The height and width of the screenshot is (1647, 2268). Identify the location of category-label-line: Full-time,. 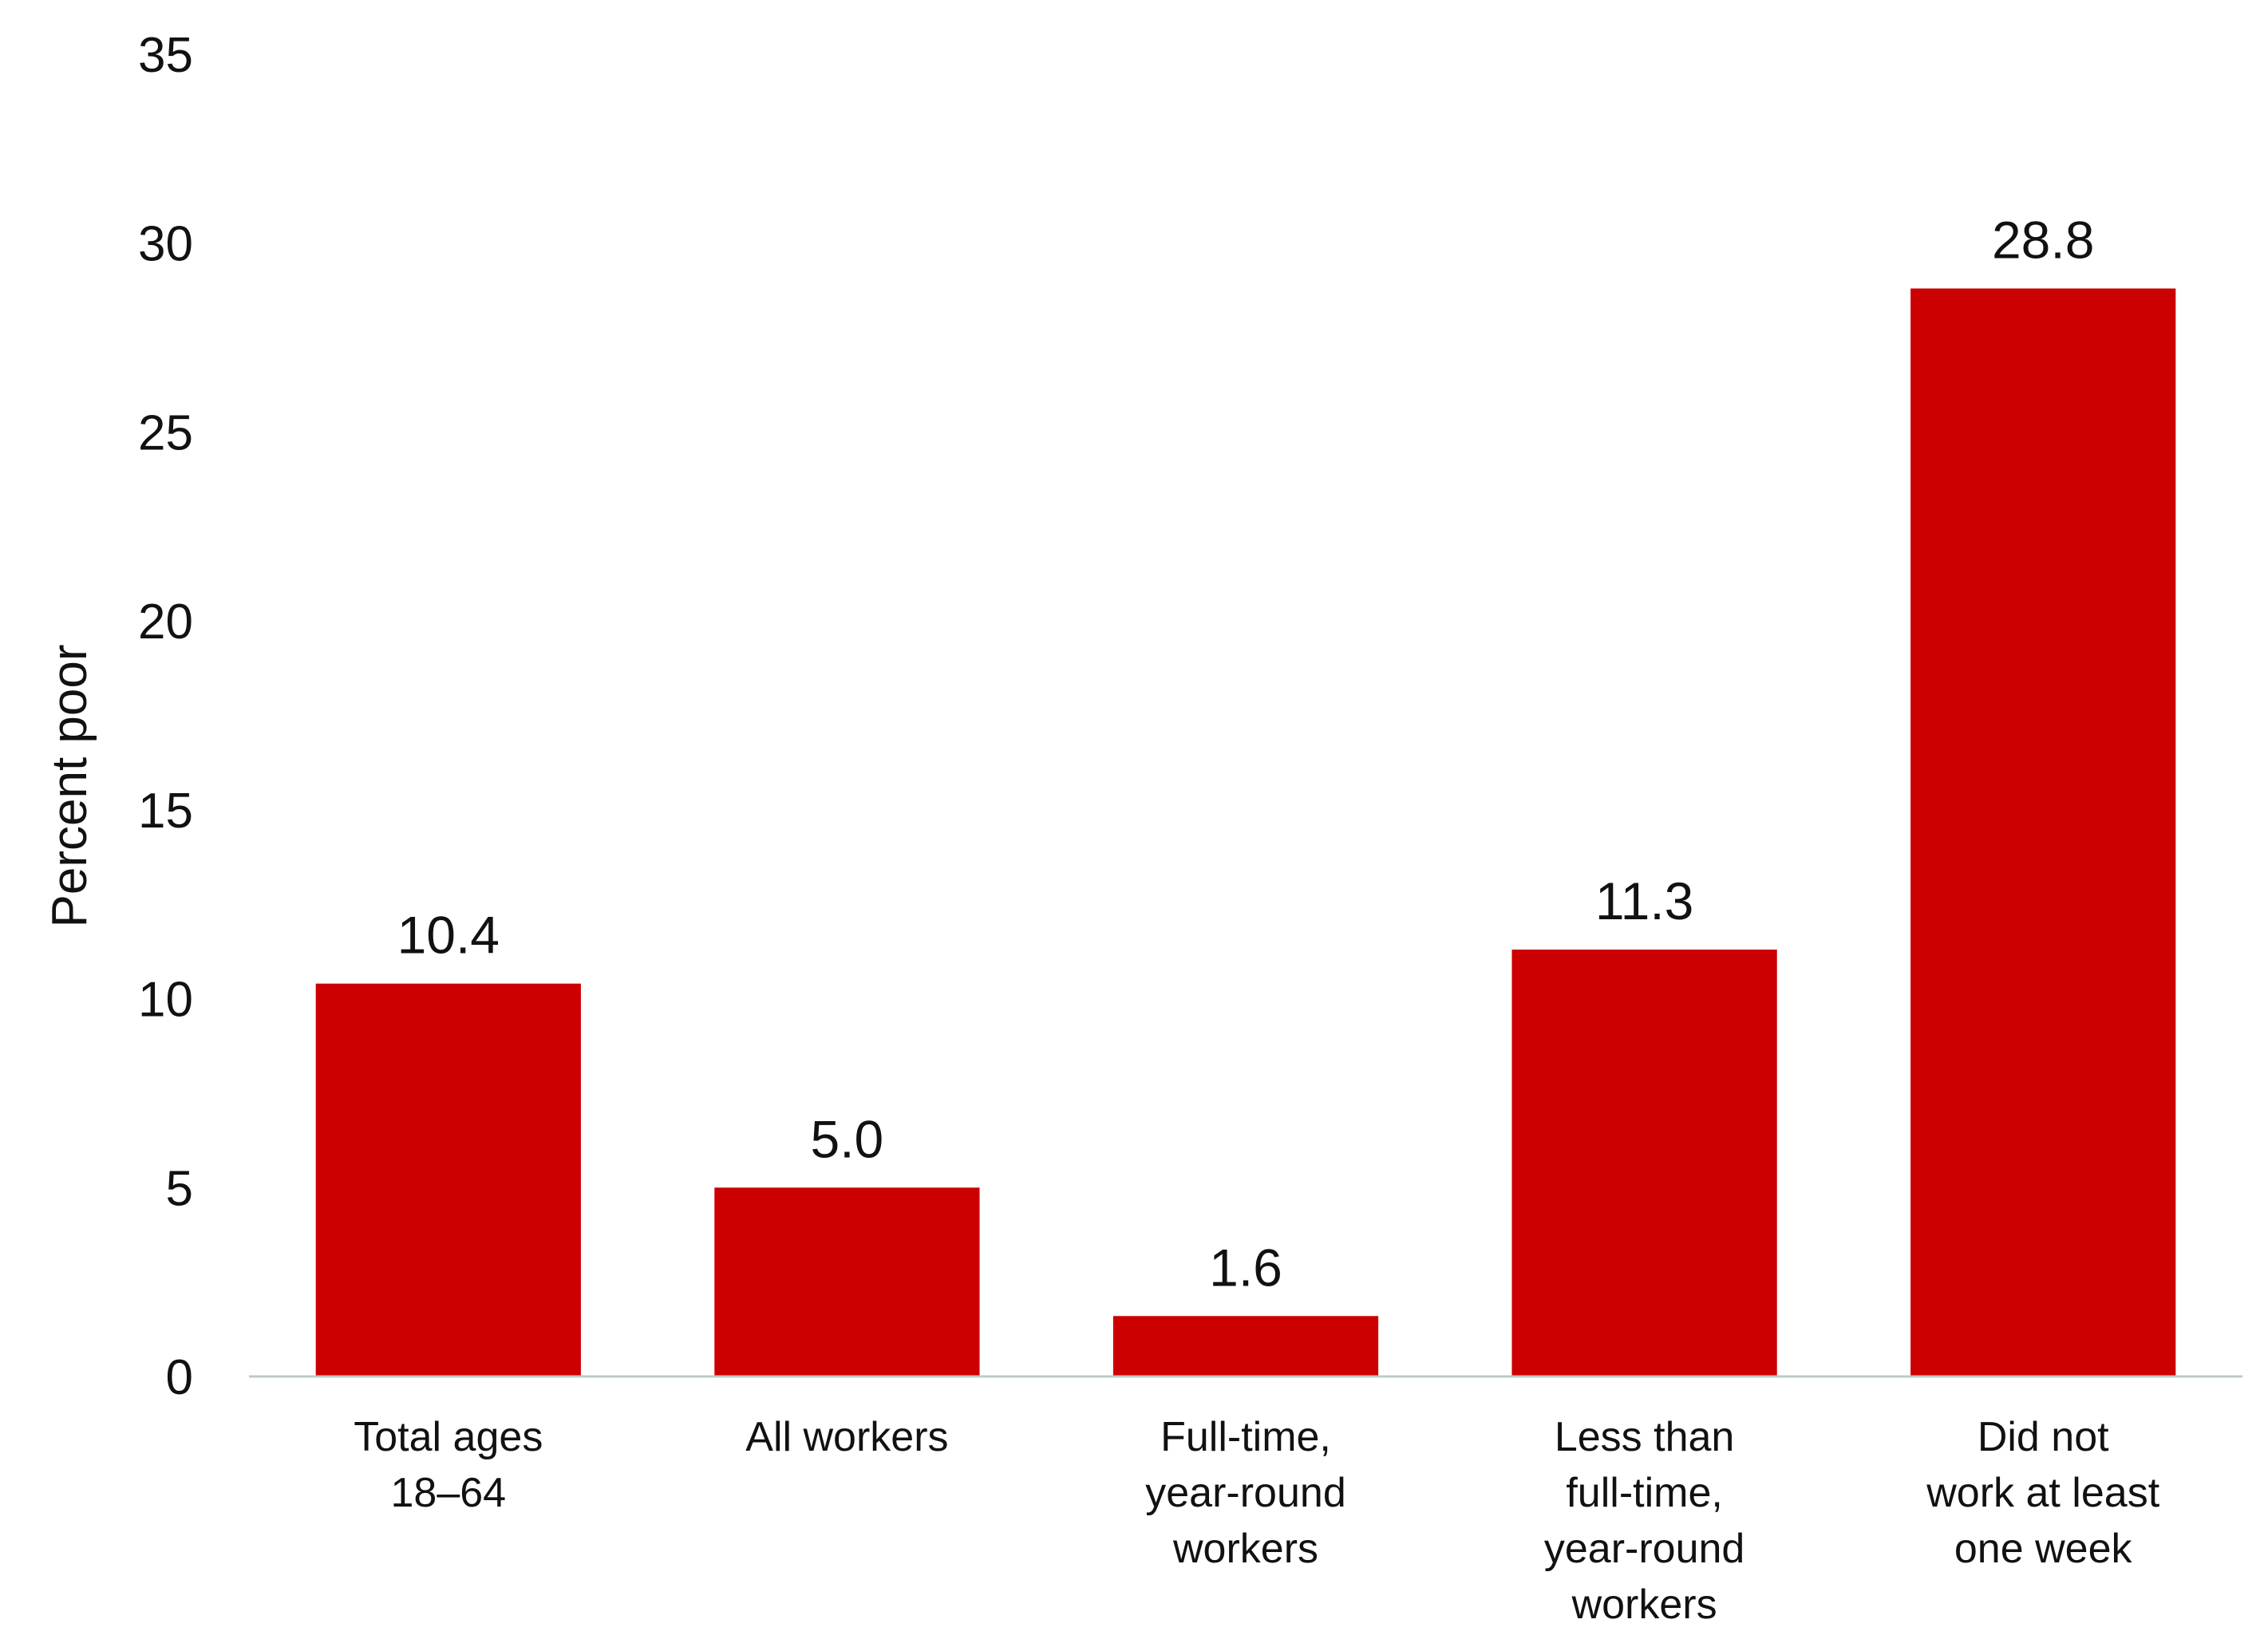
(1245, 1437).